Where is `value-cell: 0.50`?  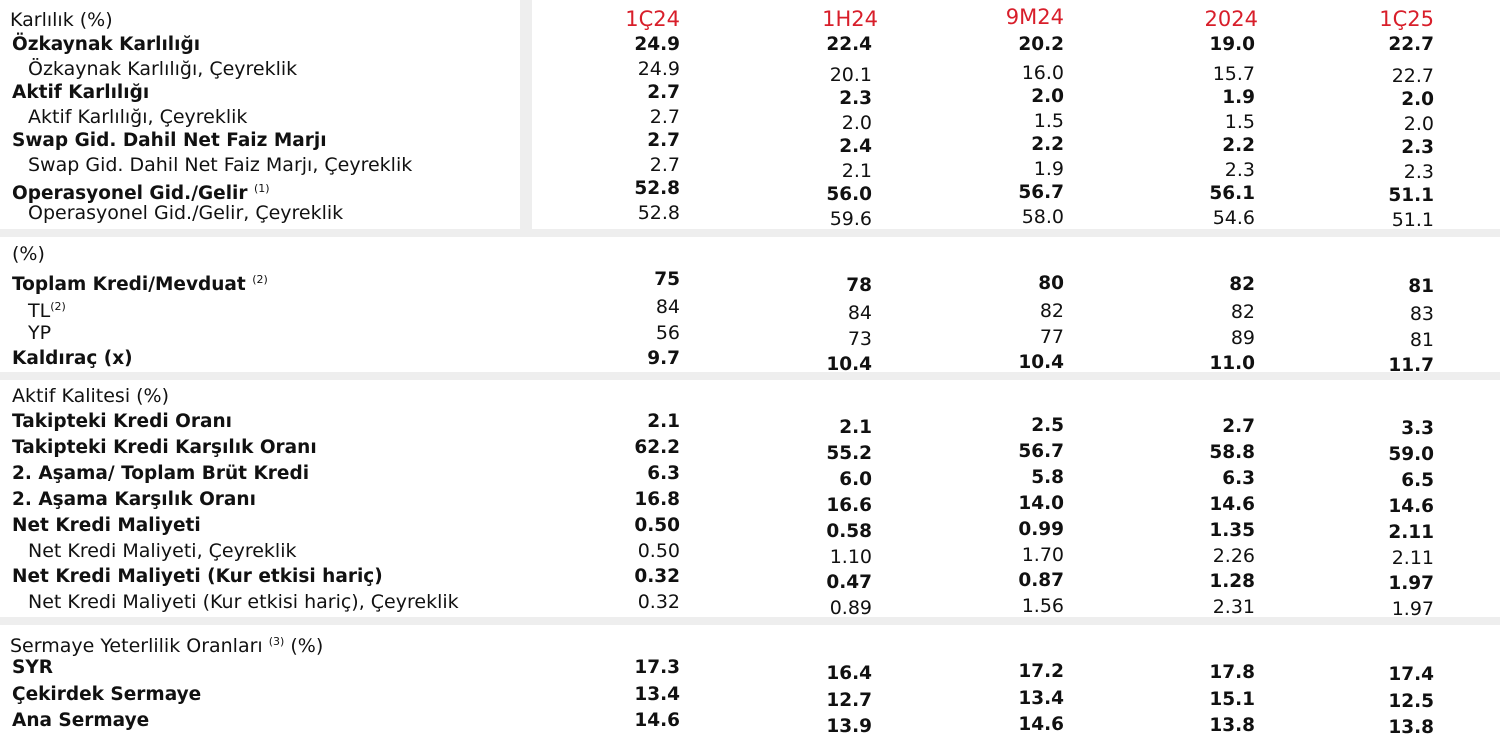
value-cell: 0.50 is located at coordinates (658, 551).